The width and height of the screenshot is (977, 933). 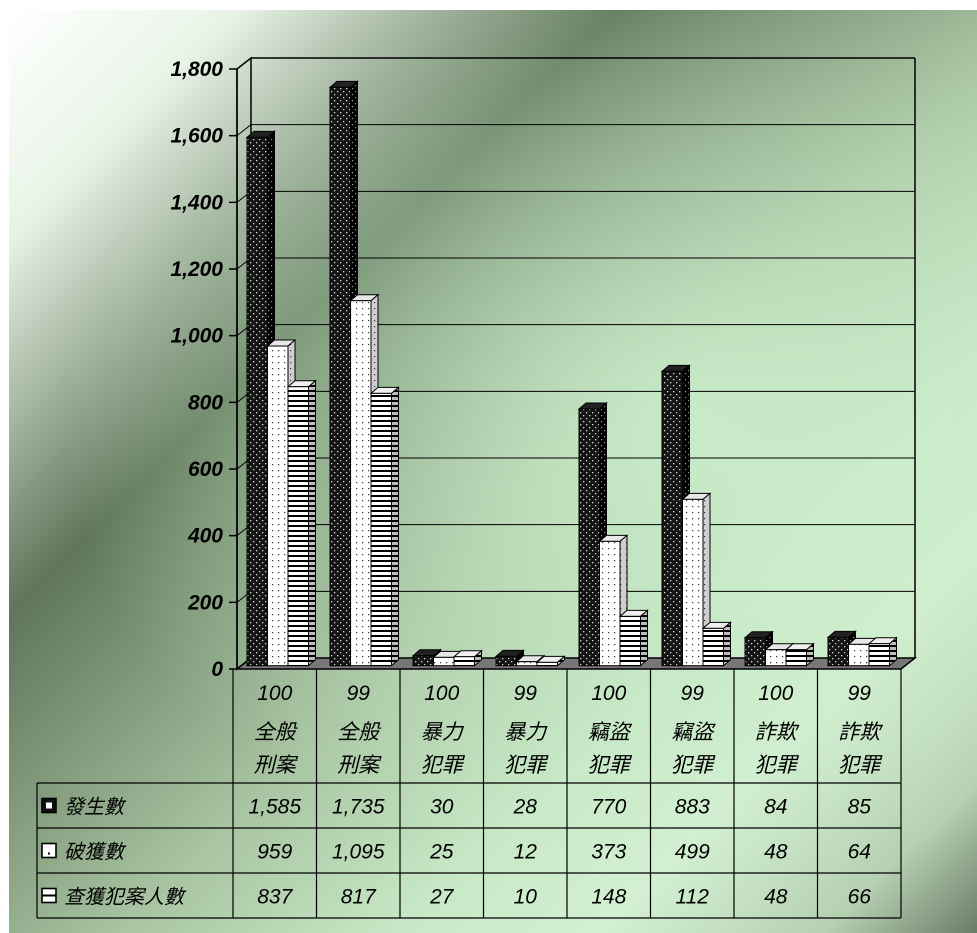 What do you see at coordinates (859, 852) in the screenshot?
I see `data-cell: 64` at bounding box center [859, 852].